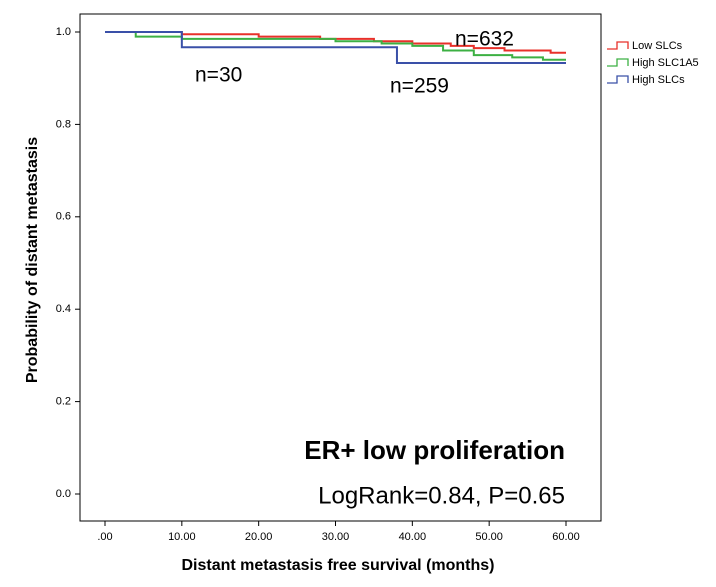 The width and height of the screenshot is (716, 587). What do you see at coordinates (336, 537) in the screenshot?
I see `x-tick-label: 30.00` at bounding box center [336, 537].